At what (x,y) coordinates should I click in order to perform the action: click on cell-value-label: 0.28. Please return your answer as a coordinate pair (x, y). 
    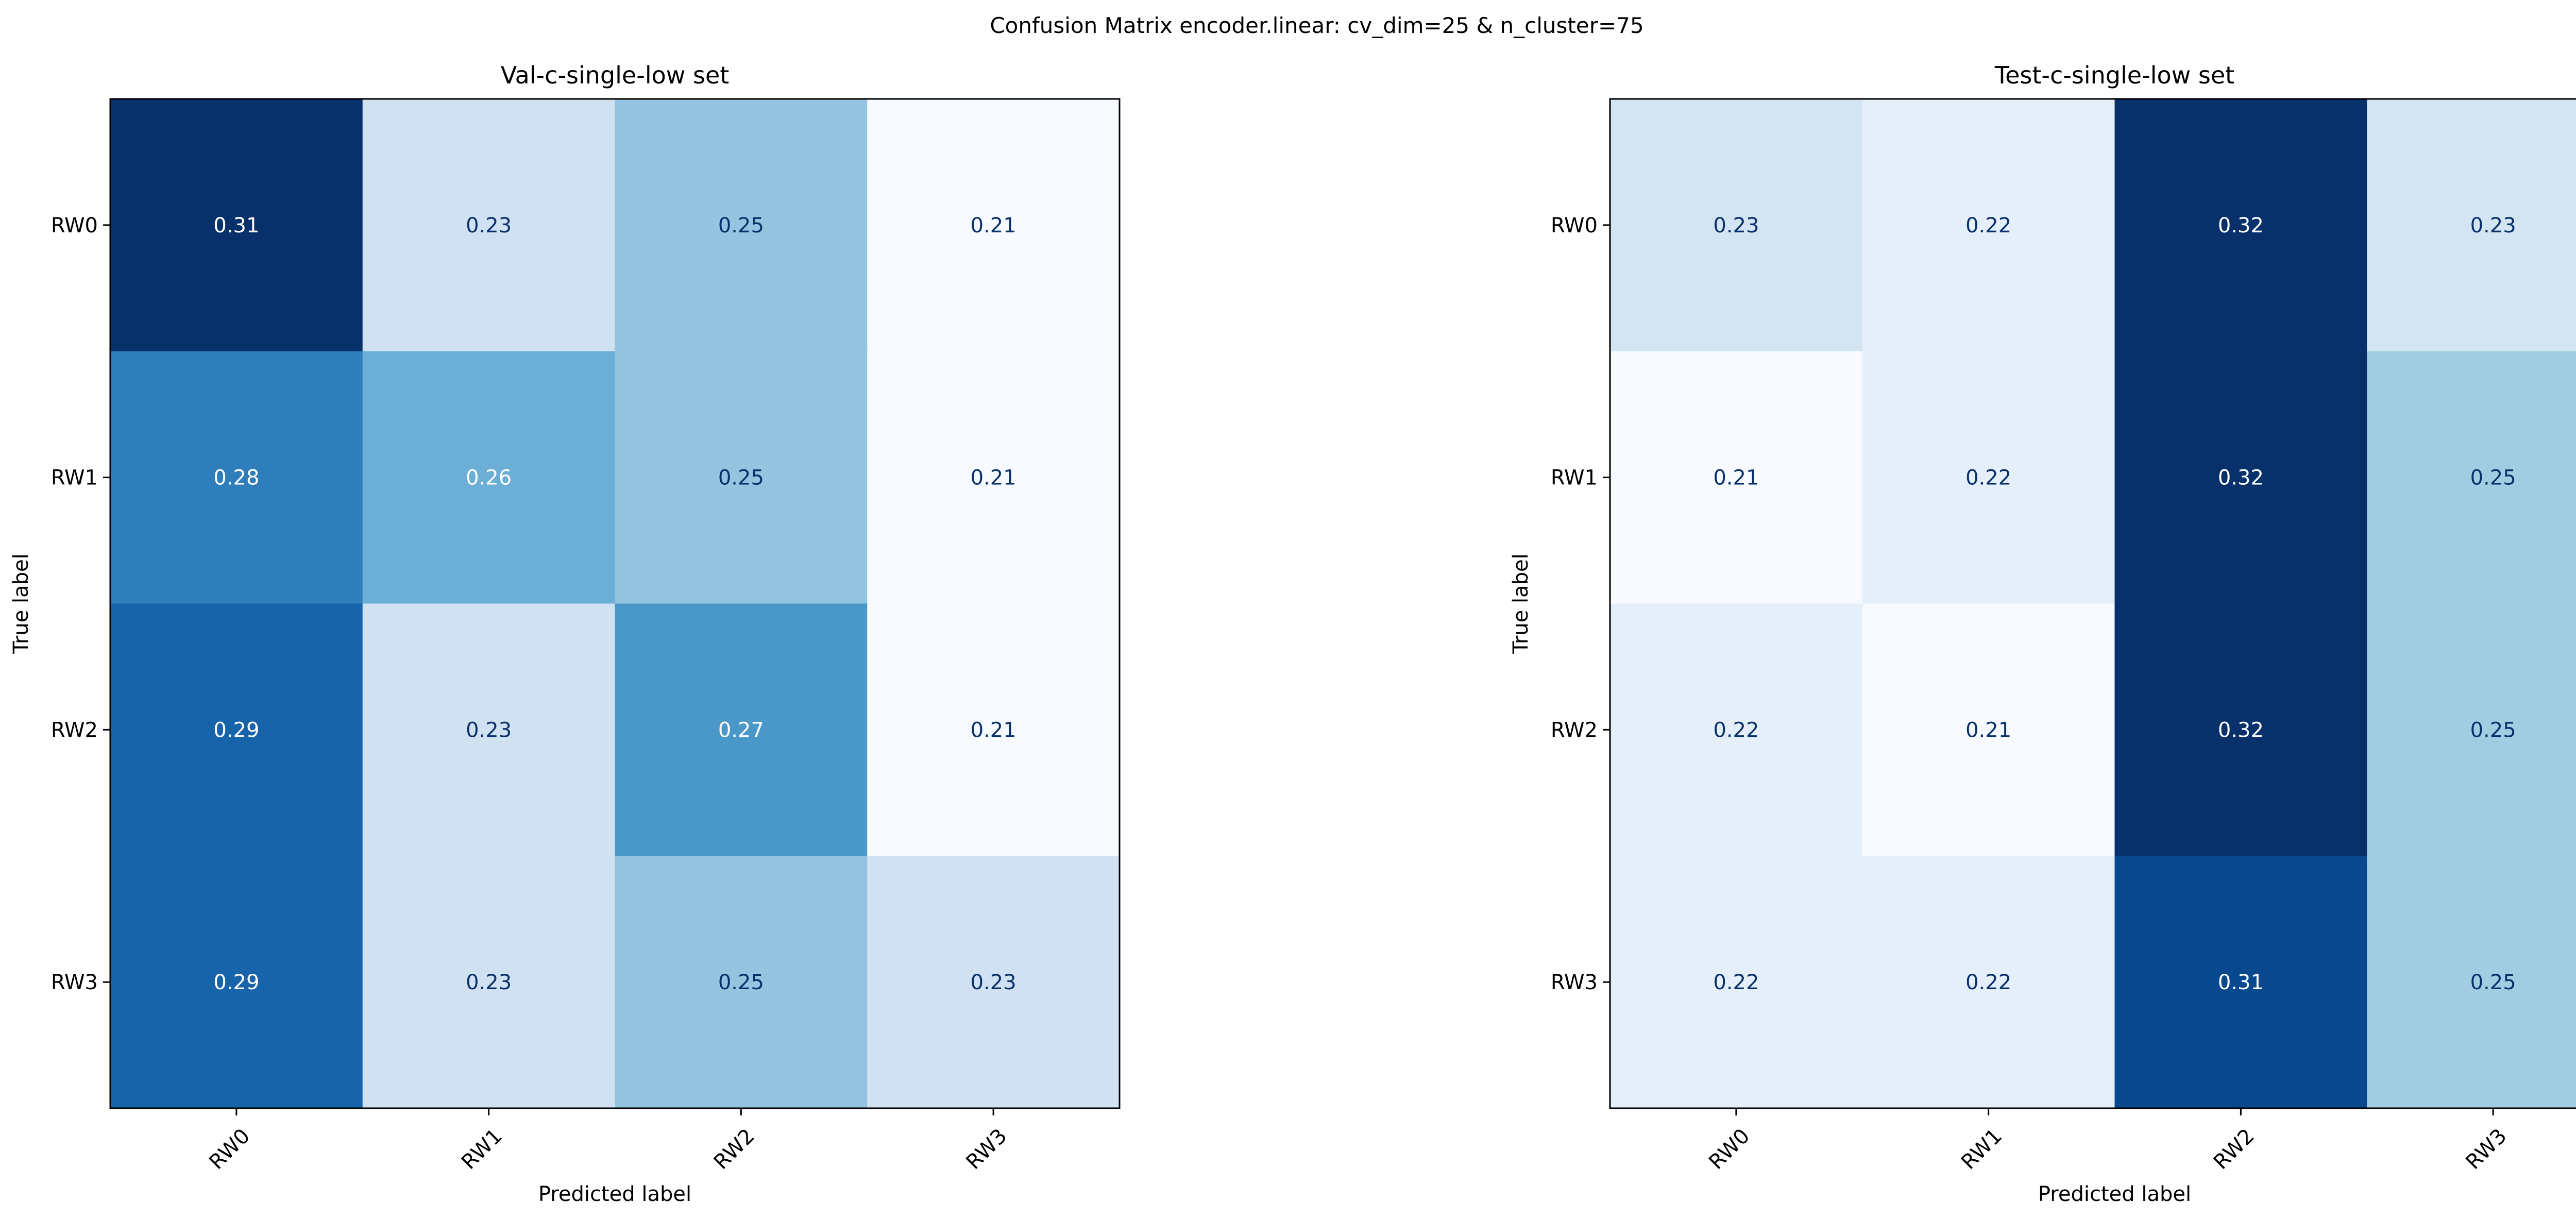
    Looking at the image, I should click on (236, 478).